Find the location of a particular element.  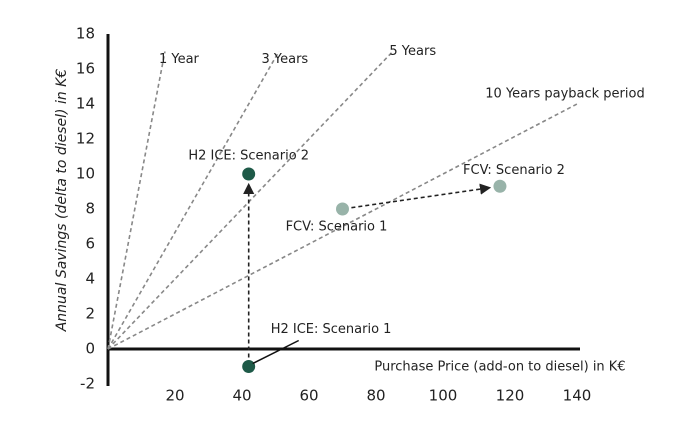

y-tick-label: 18 is located at coordinates (85, 34).